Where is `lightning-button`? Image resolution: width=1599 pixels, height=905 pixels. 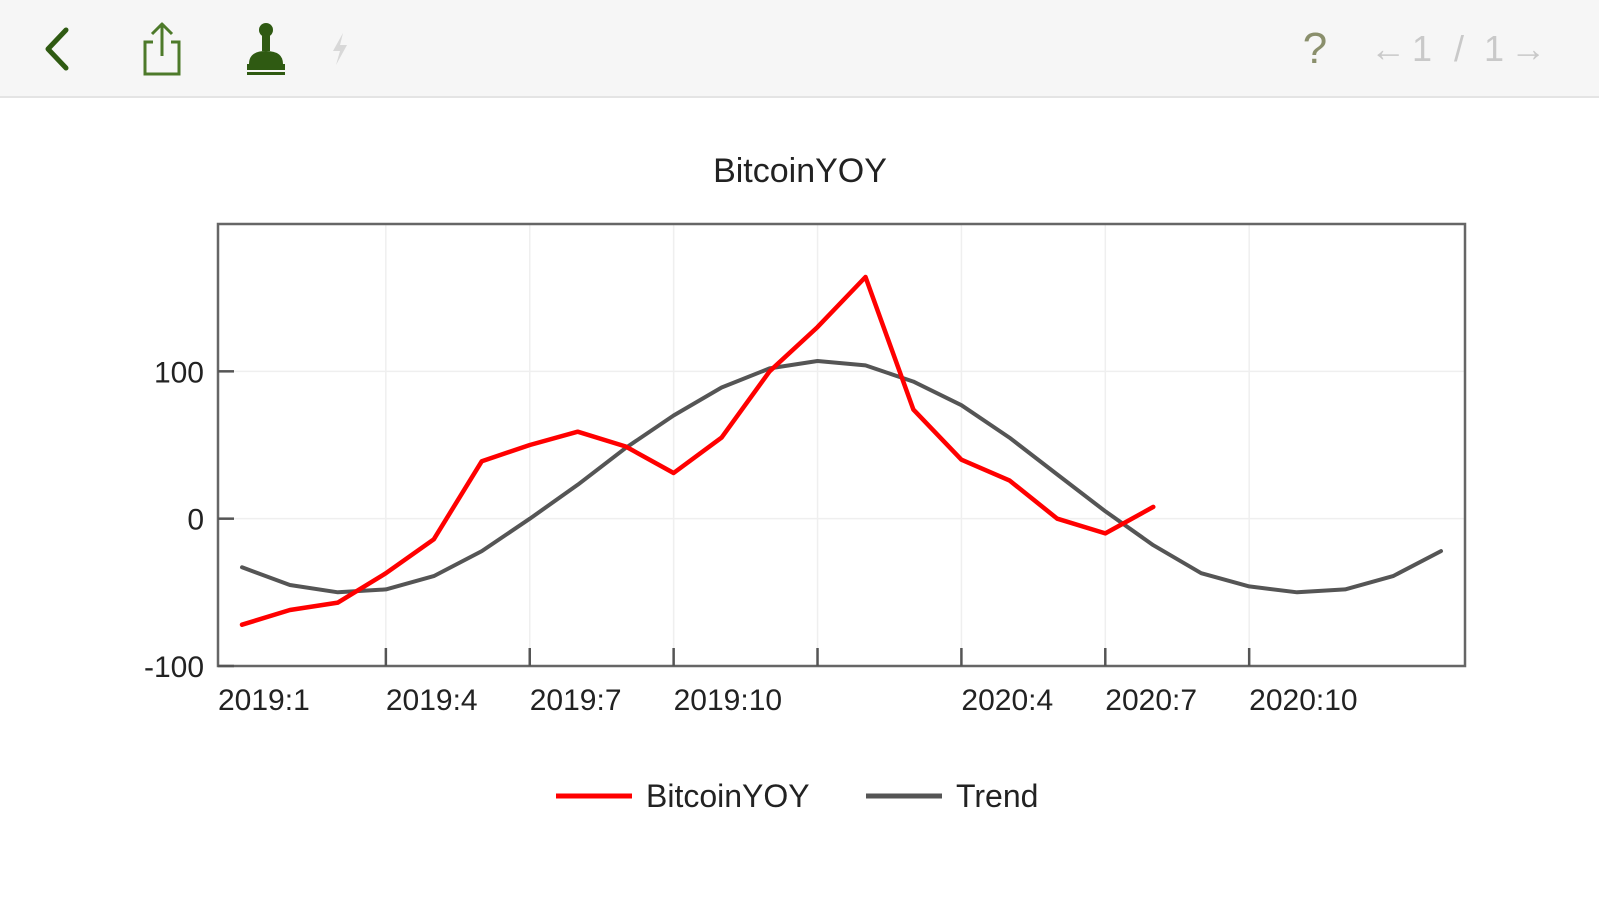
lightning-button is located at coordinates (340, 49).